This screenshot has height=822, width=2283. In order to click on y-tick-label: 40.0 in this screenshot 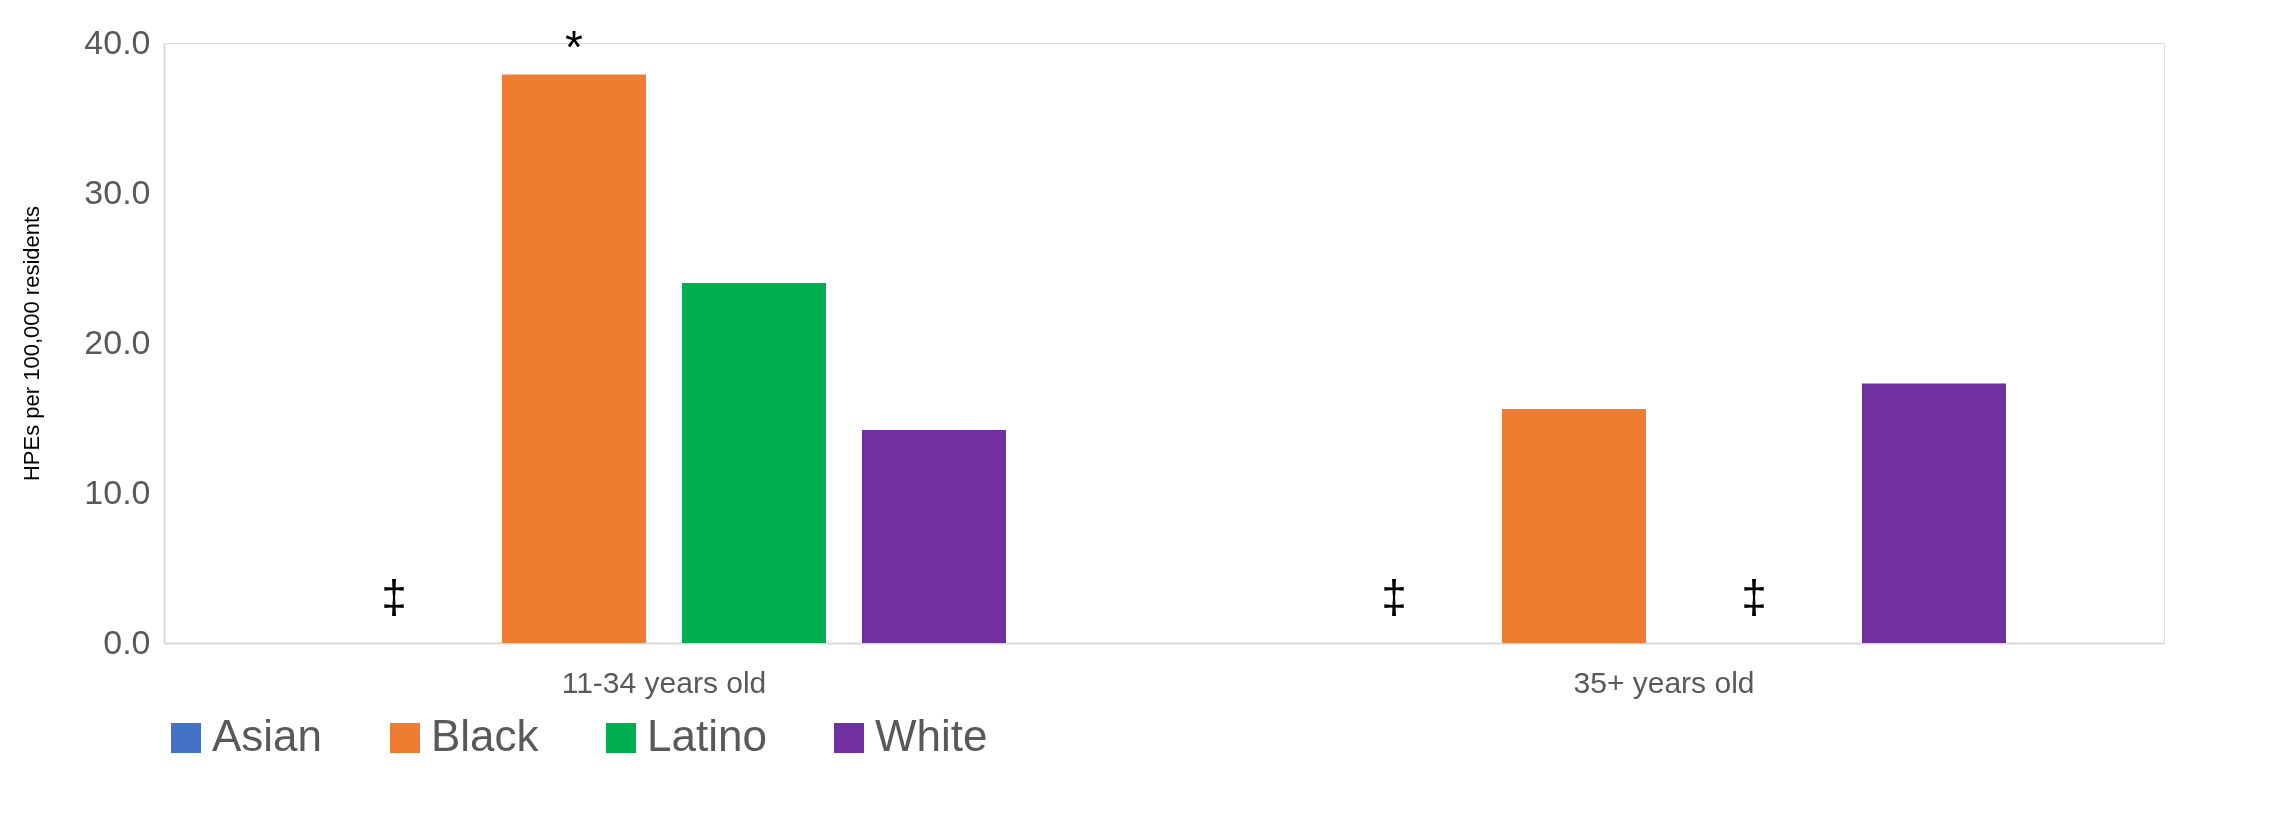, I will do `click(117, 41)`.